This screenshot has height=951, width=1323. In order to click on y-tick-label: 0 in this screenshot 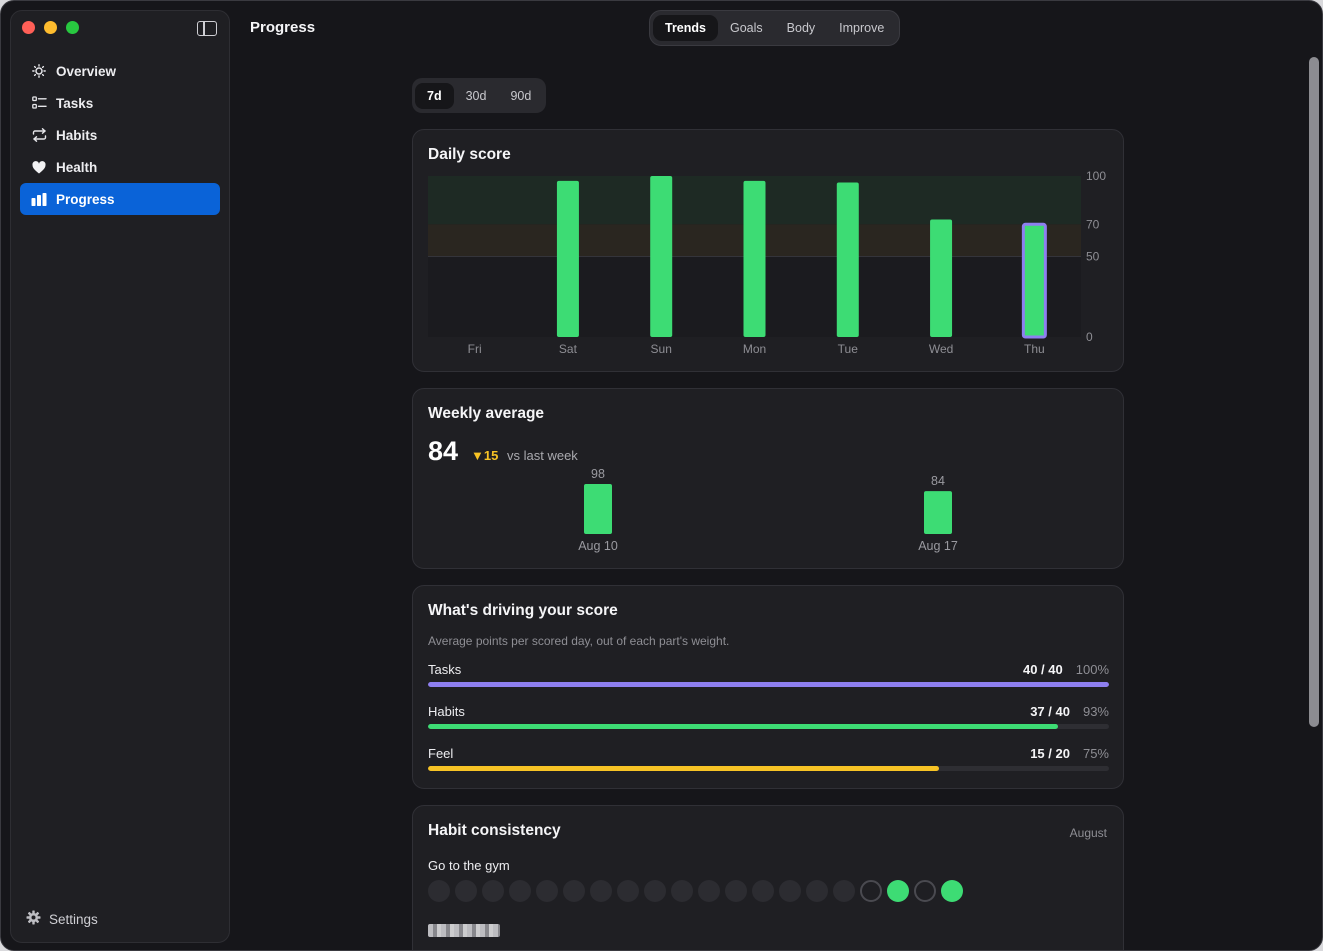, I will do `click(1089, 337)`.